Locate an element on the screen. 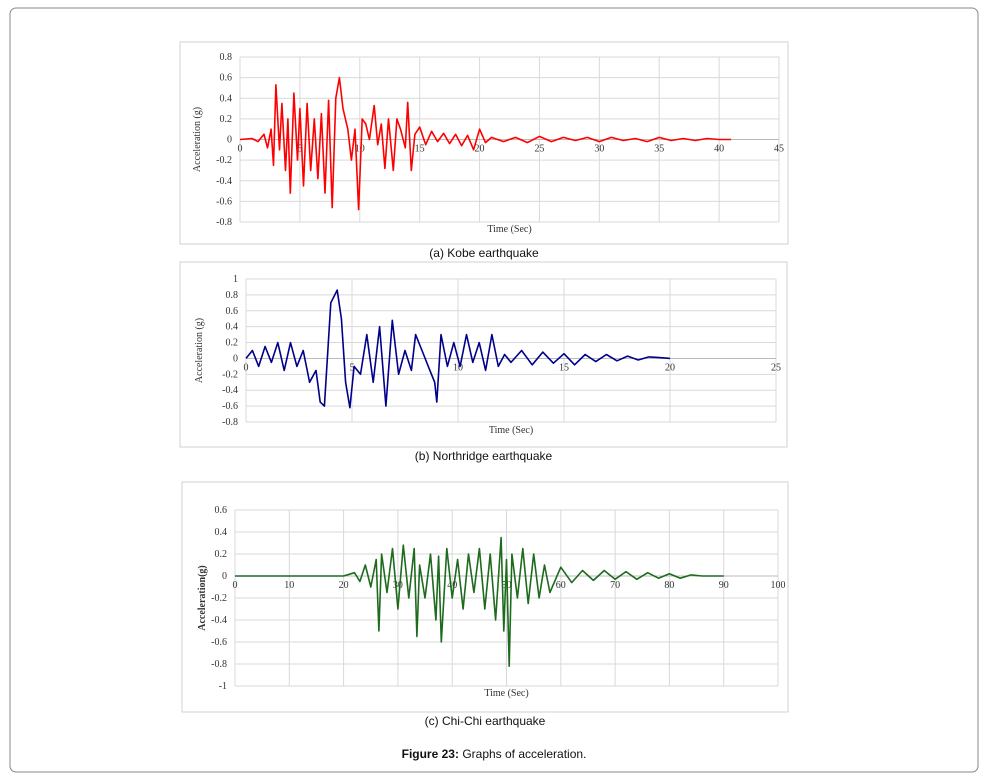  chart-frame is located at coordinates (483, 354).